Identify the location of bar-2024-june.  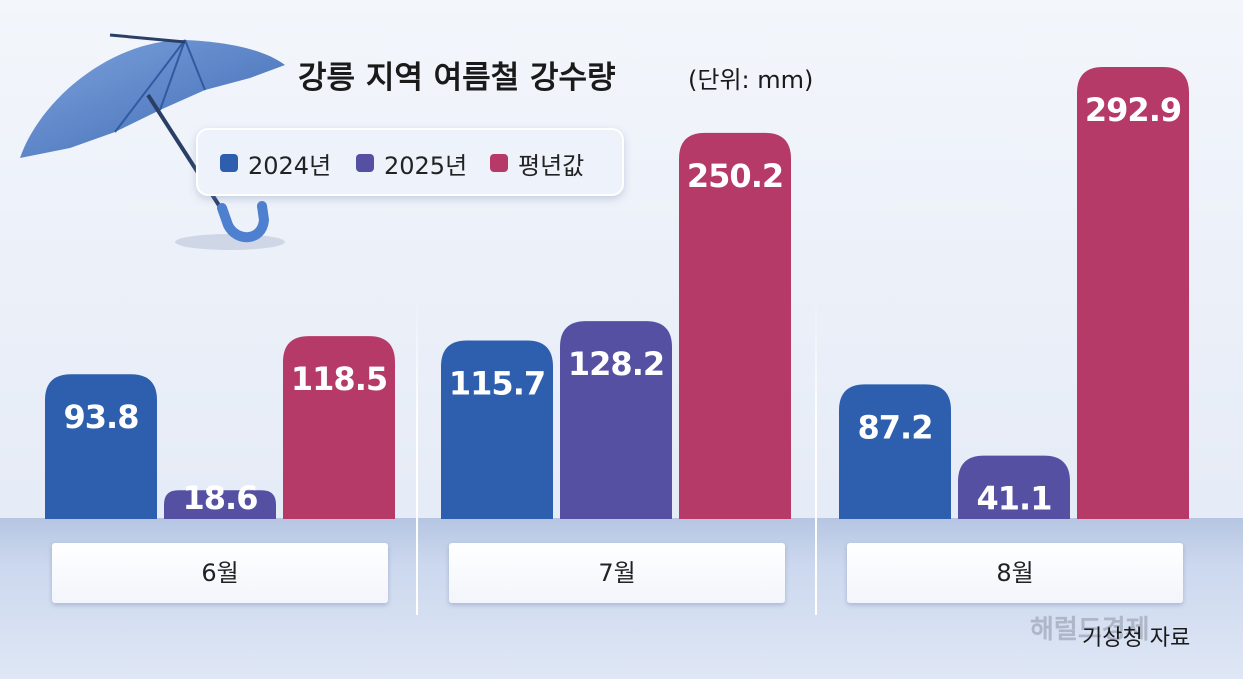
(101, 446).